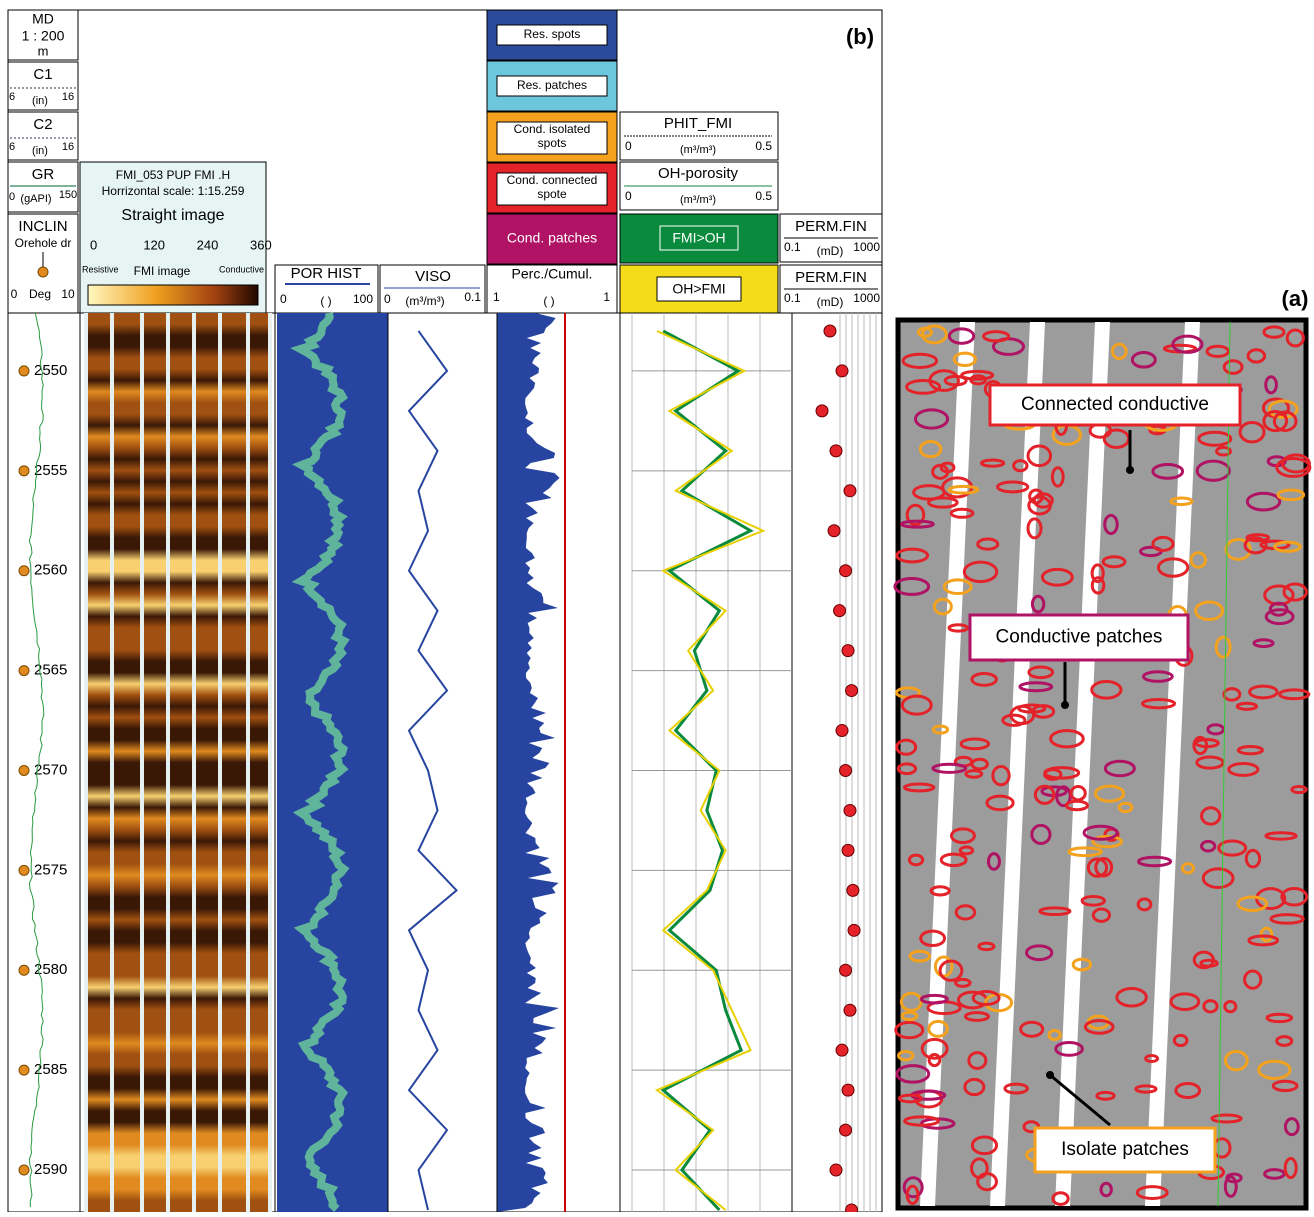 The image size is (1314, 1217). Describe the element at coordinates (35, 199) in the screenshot. I see `label: (gAPI)` at that location.